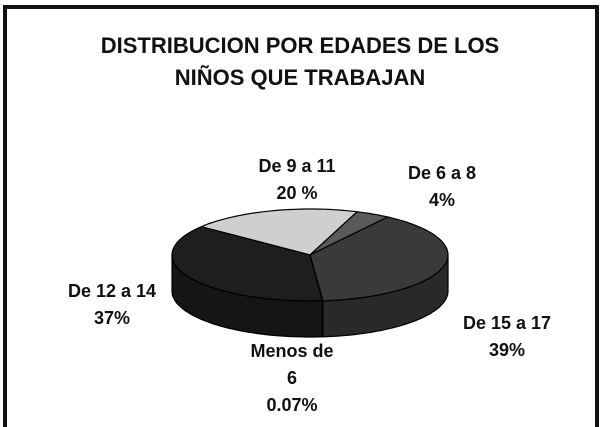  What do you see at coordinates (292, 364) in the screenshot?
I see `category-label: Menos de 6` at bounding box center [292, 364].